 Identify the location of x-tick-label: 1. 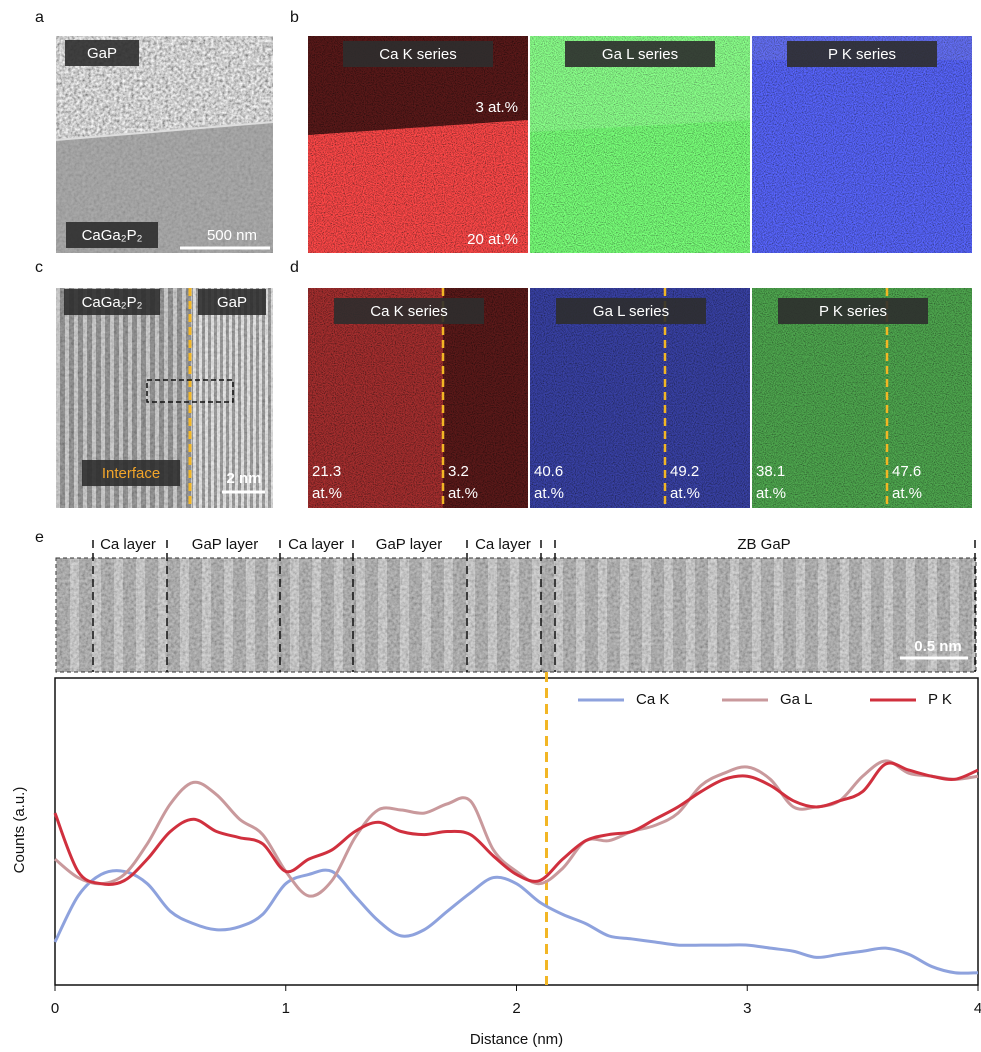
(286, 1008).